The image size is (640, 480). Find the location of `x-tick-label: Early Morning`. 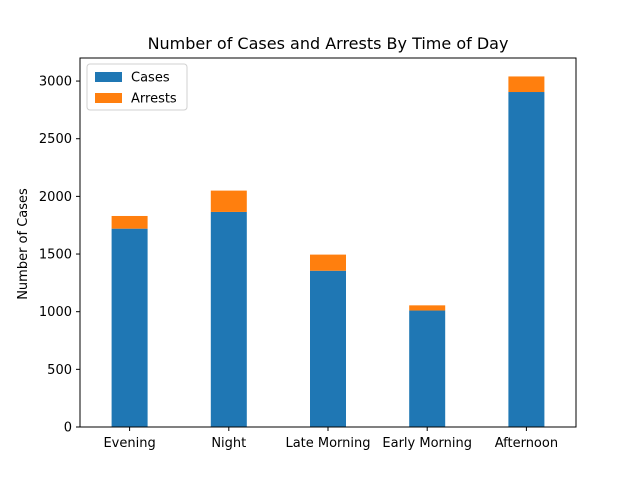

x-tick-label: Early Morning is located at coordinates (427, 443).